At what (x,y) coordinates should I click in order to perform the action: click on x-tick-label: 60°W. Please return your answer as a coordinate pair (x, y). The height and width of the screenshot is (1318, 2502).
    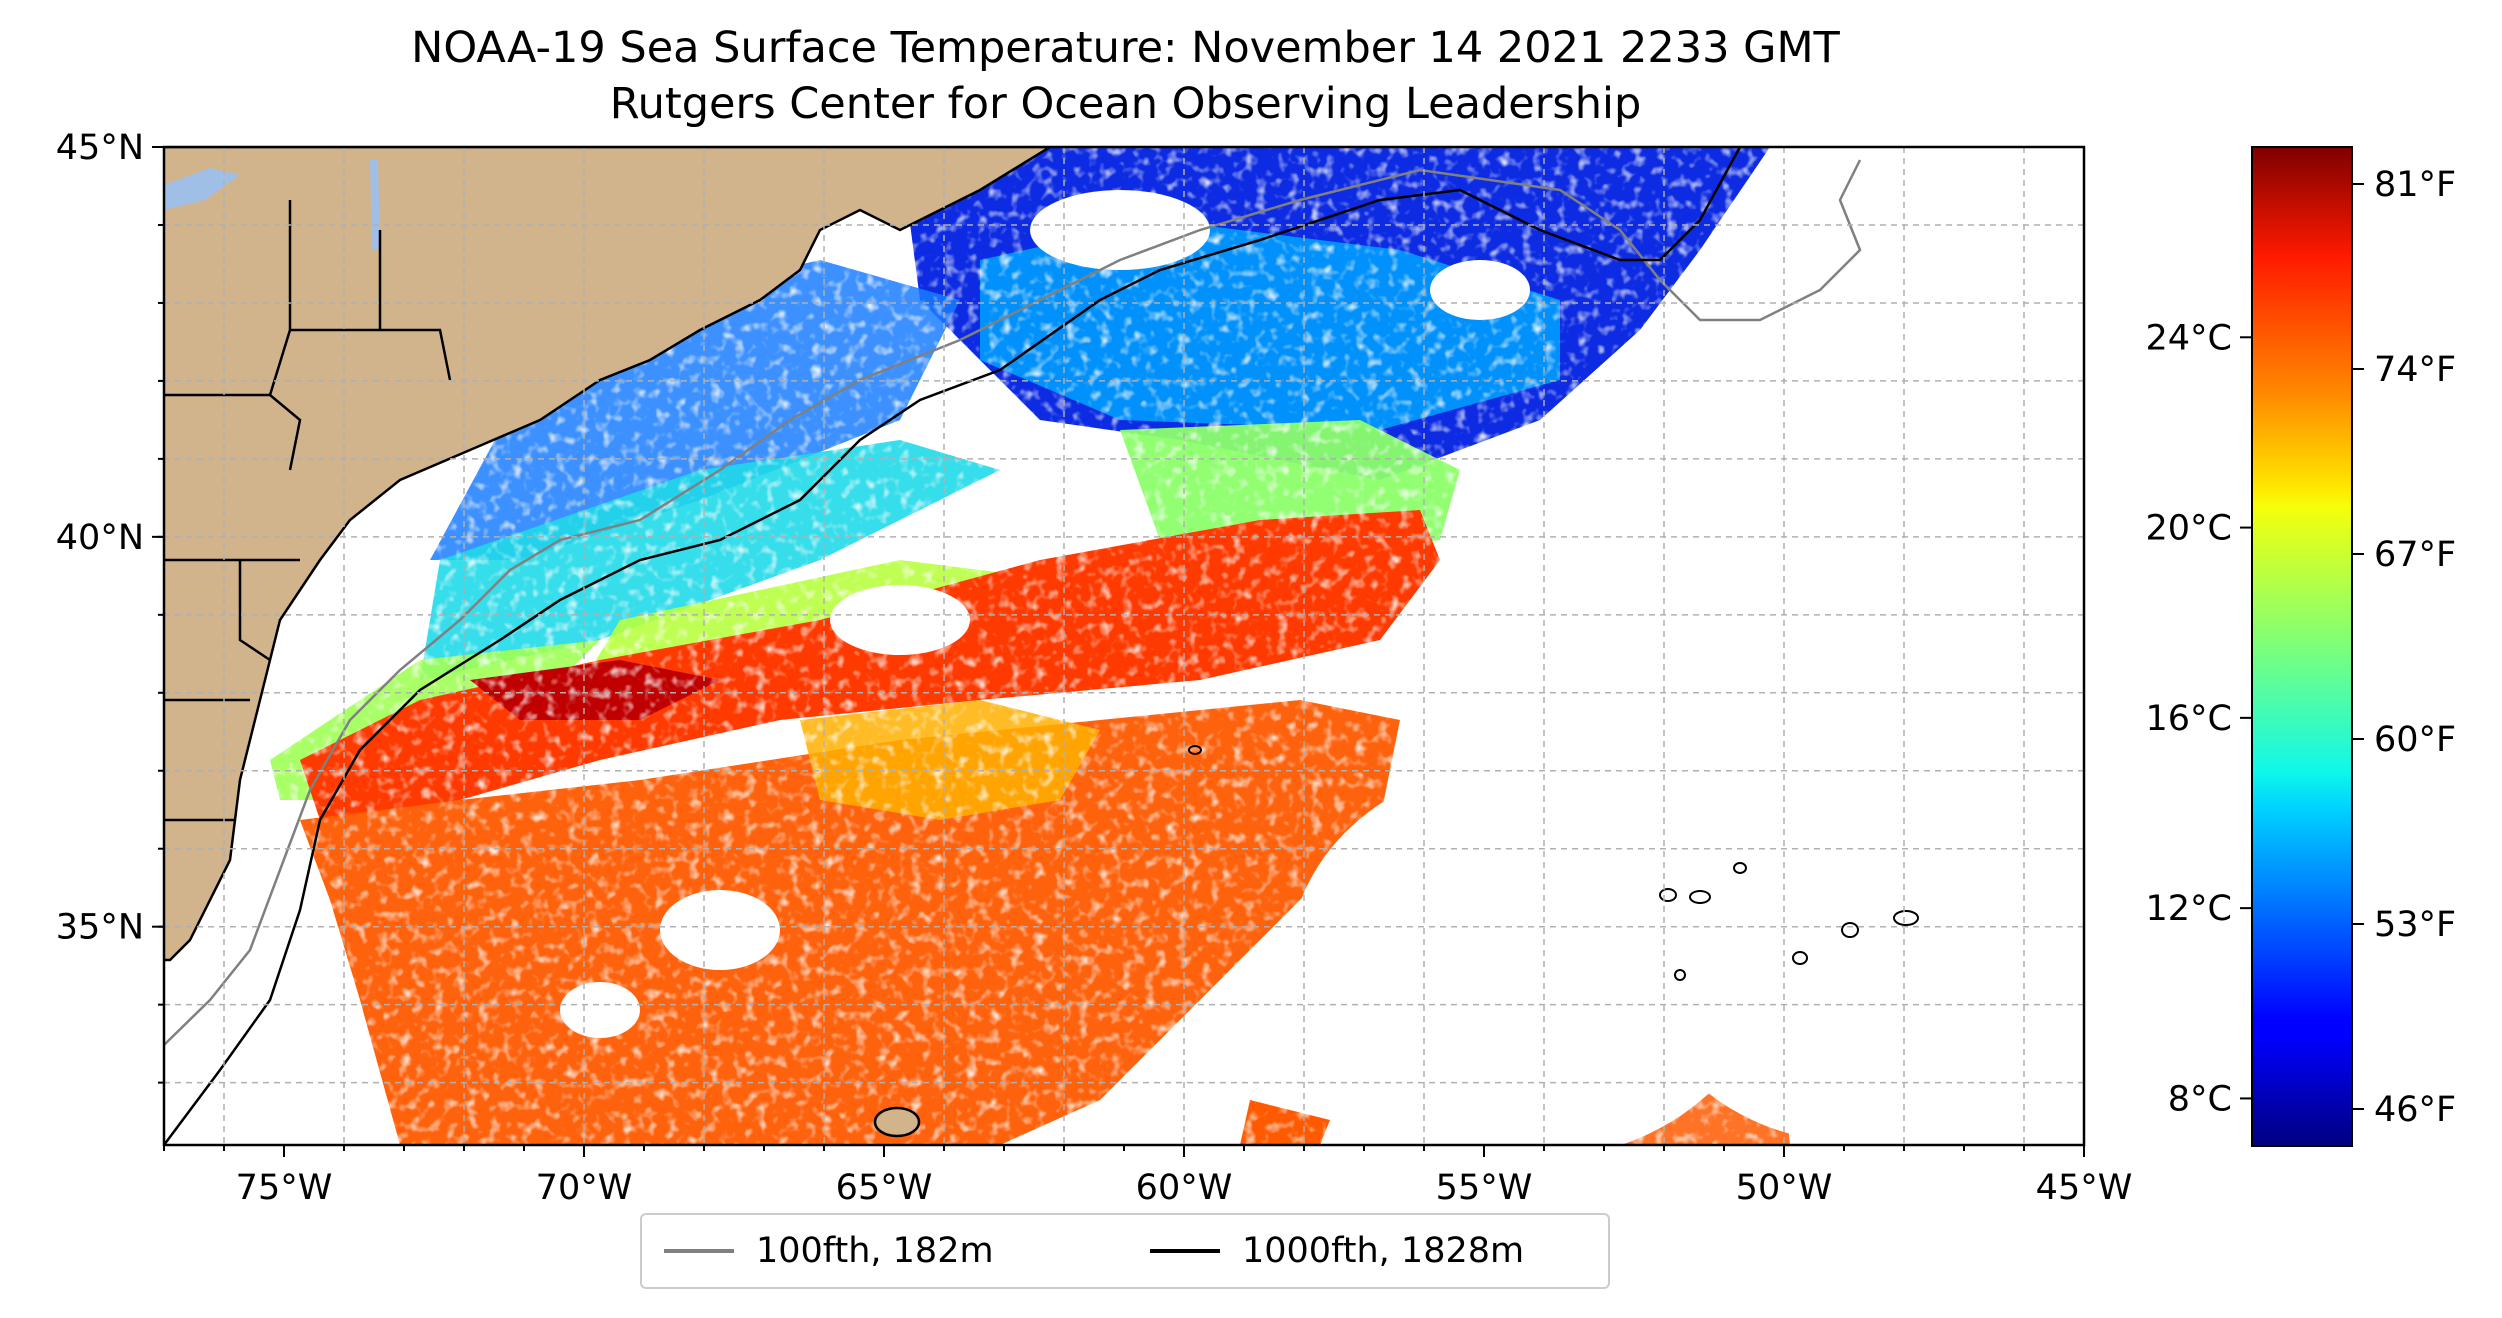
    Looking at the image, I should click on (1184, 1188).